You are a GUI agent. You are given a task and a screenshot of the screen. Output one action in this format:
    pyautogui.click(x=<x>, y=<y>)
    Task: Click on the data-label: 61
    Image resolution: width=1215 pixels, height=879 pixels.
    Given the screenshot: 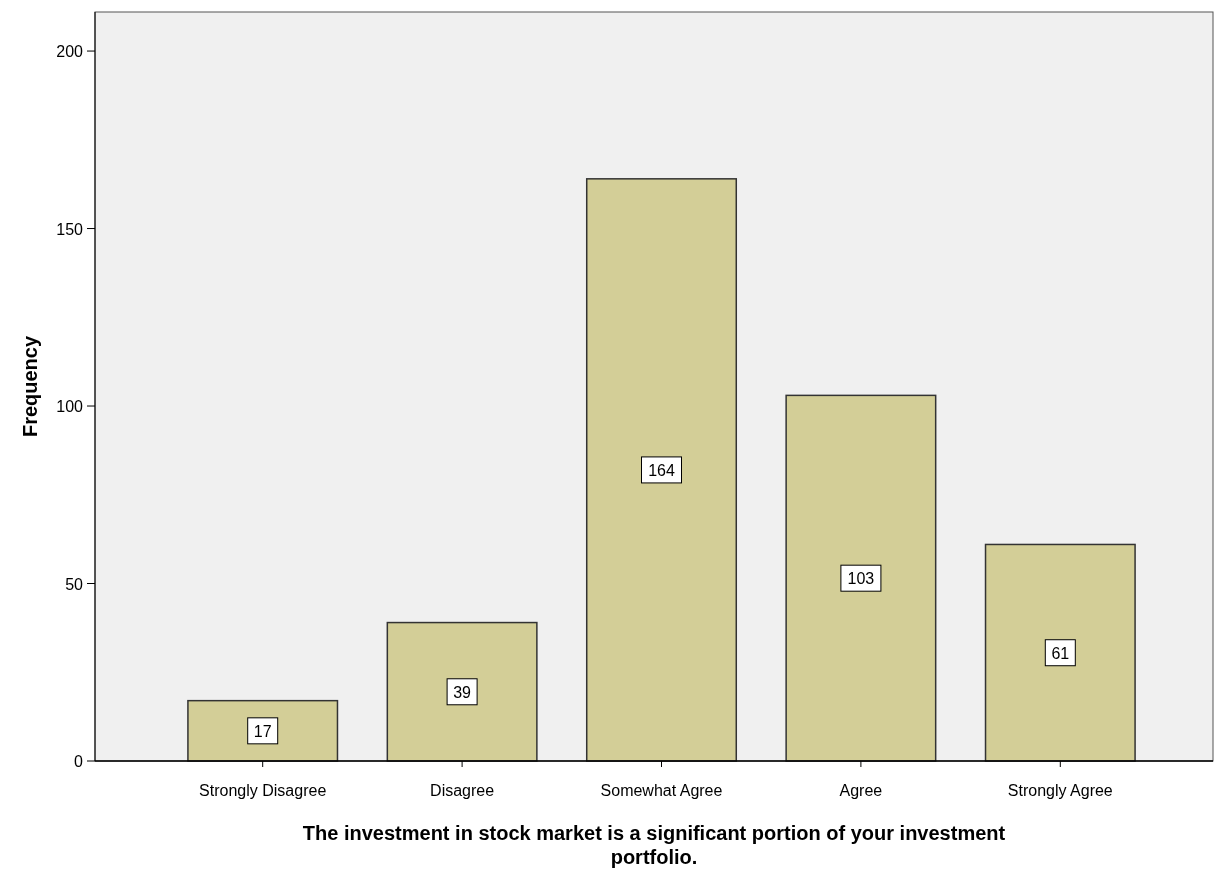 What is the action you would take?
    pyautogui.click(x=1060, y=653)
    